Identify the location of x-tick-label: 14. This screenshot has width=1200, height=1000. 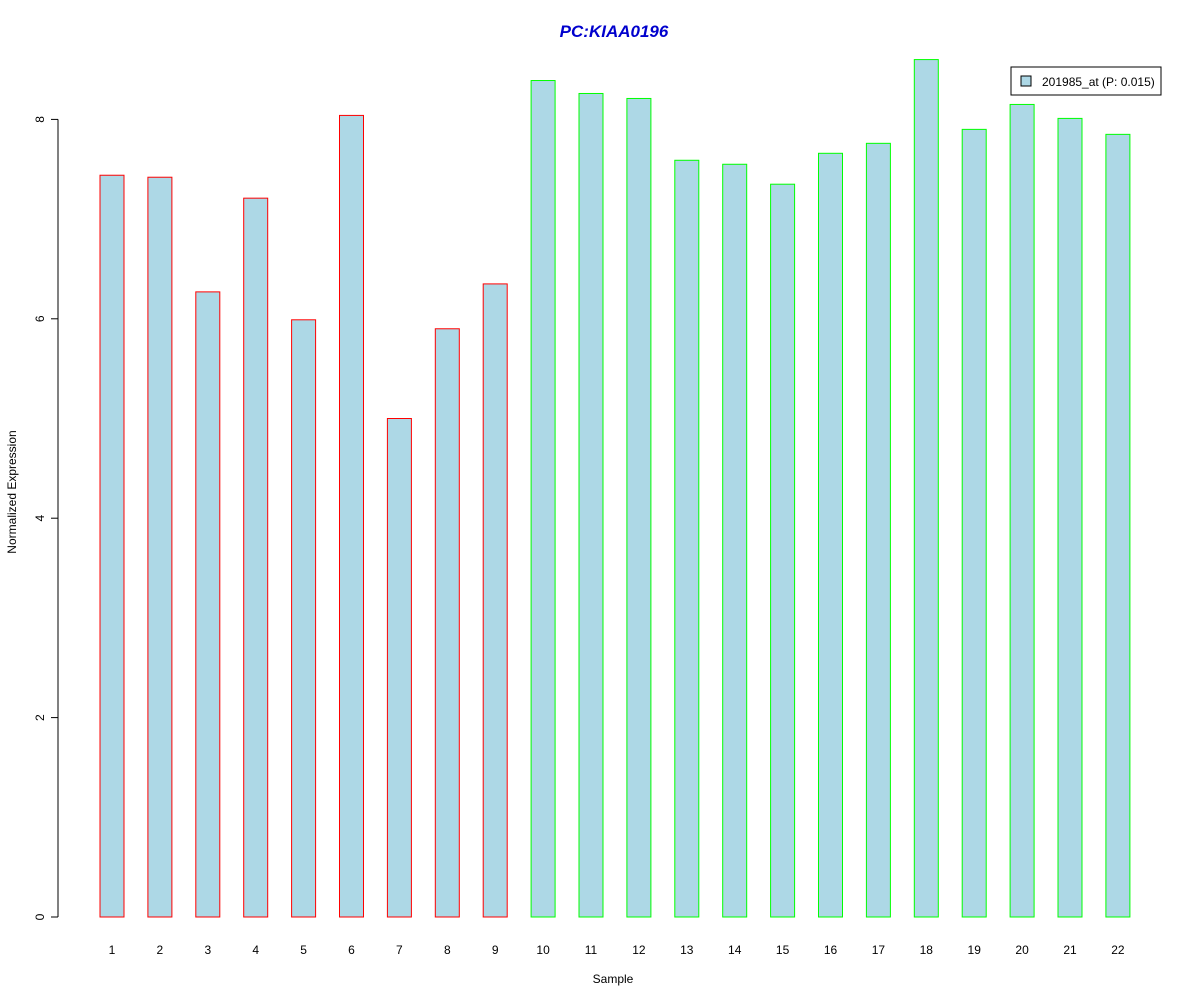
(735, 950).